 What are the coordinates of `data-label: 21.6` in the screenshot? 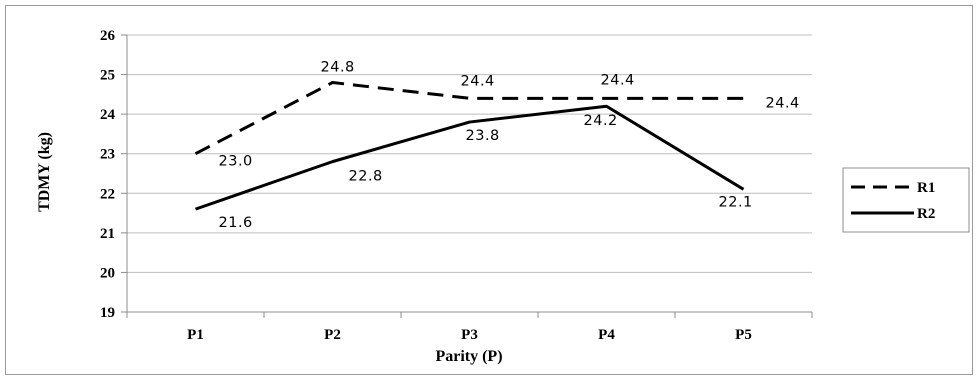 It's located at (236, 223).